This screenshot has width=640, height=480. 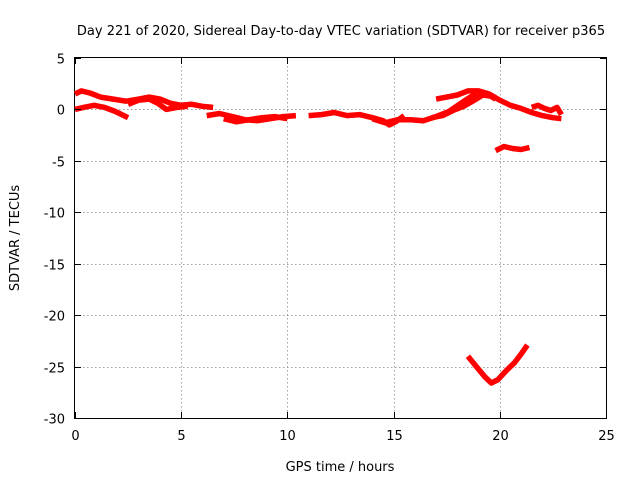 What do you see at coordinates (500, 436) in the screenshot?
I see `x-tick-label: 20` at bounding box center [500, 436].